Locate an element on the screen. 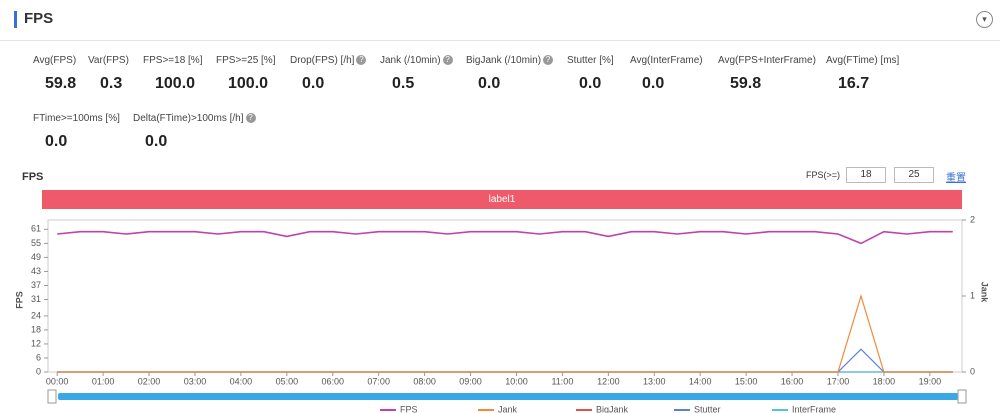 The image size is (1000, 413). stat-label: Avg(FTime) [ms] is located at coordinates (863, 60).